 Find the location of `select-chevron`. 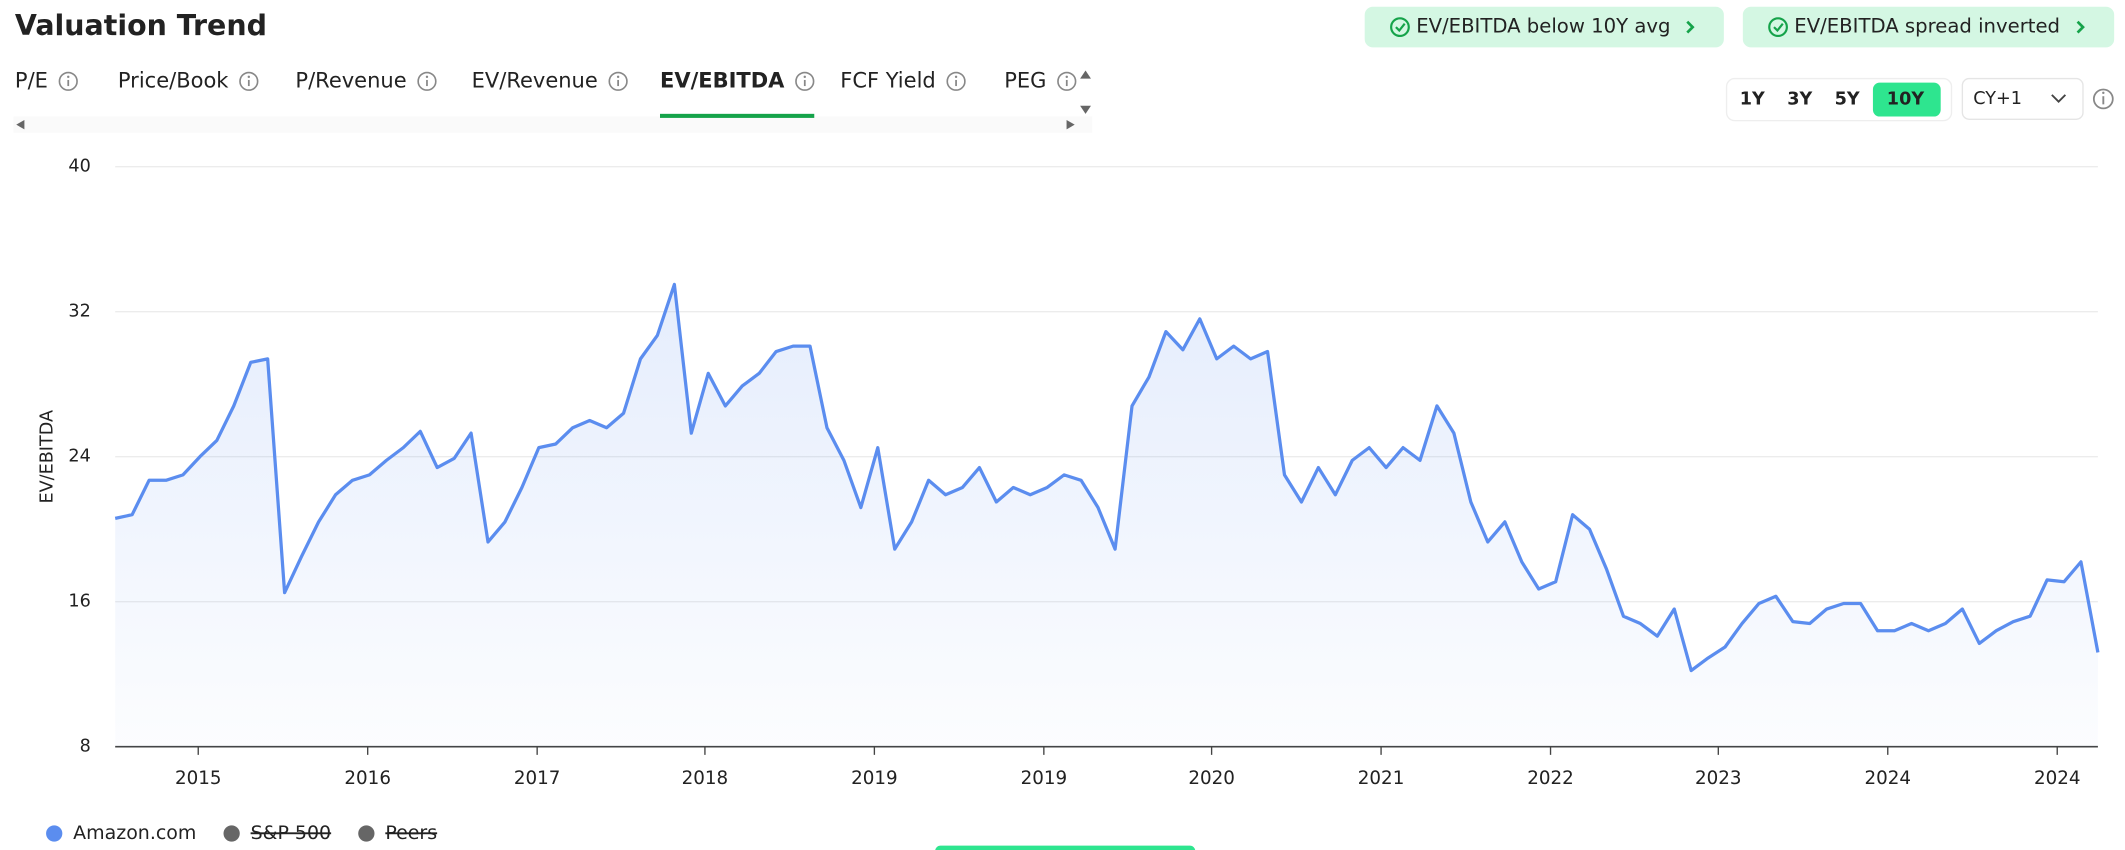

select-chevron is located at coordinates (2059, 98).